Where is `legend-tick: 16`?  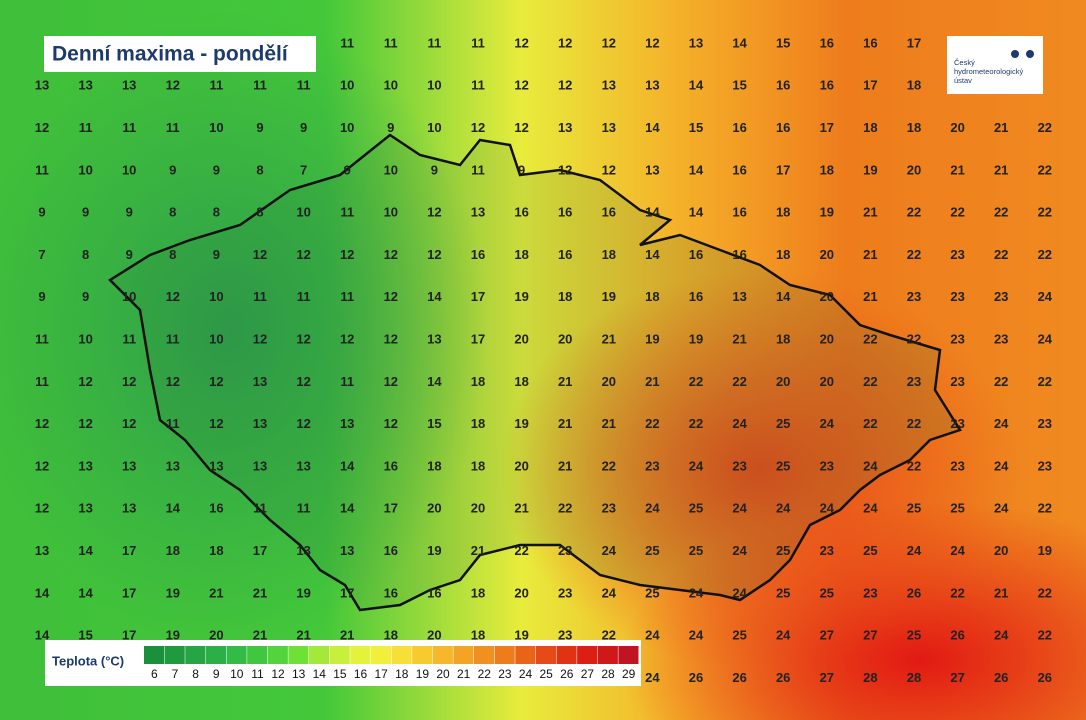
legend-tick: 16 is located at coordinates (361, 674).